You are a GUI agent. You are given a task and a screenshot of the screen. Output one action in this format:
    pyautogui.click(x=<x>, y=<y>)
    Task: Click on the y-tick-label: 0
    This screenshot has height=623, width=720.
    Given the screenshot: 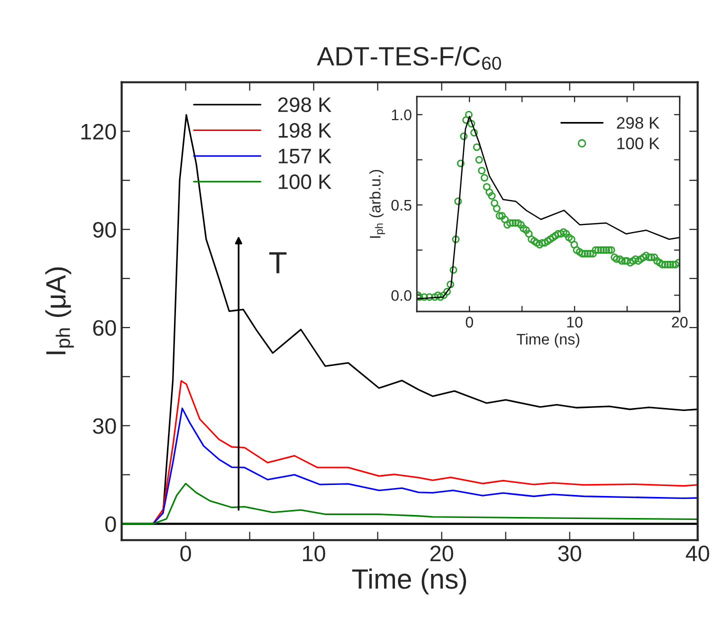 What is the action you would take?
    pyautogui.click(x=110, y=524)
    